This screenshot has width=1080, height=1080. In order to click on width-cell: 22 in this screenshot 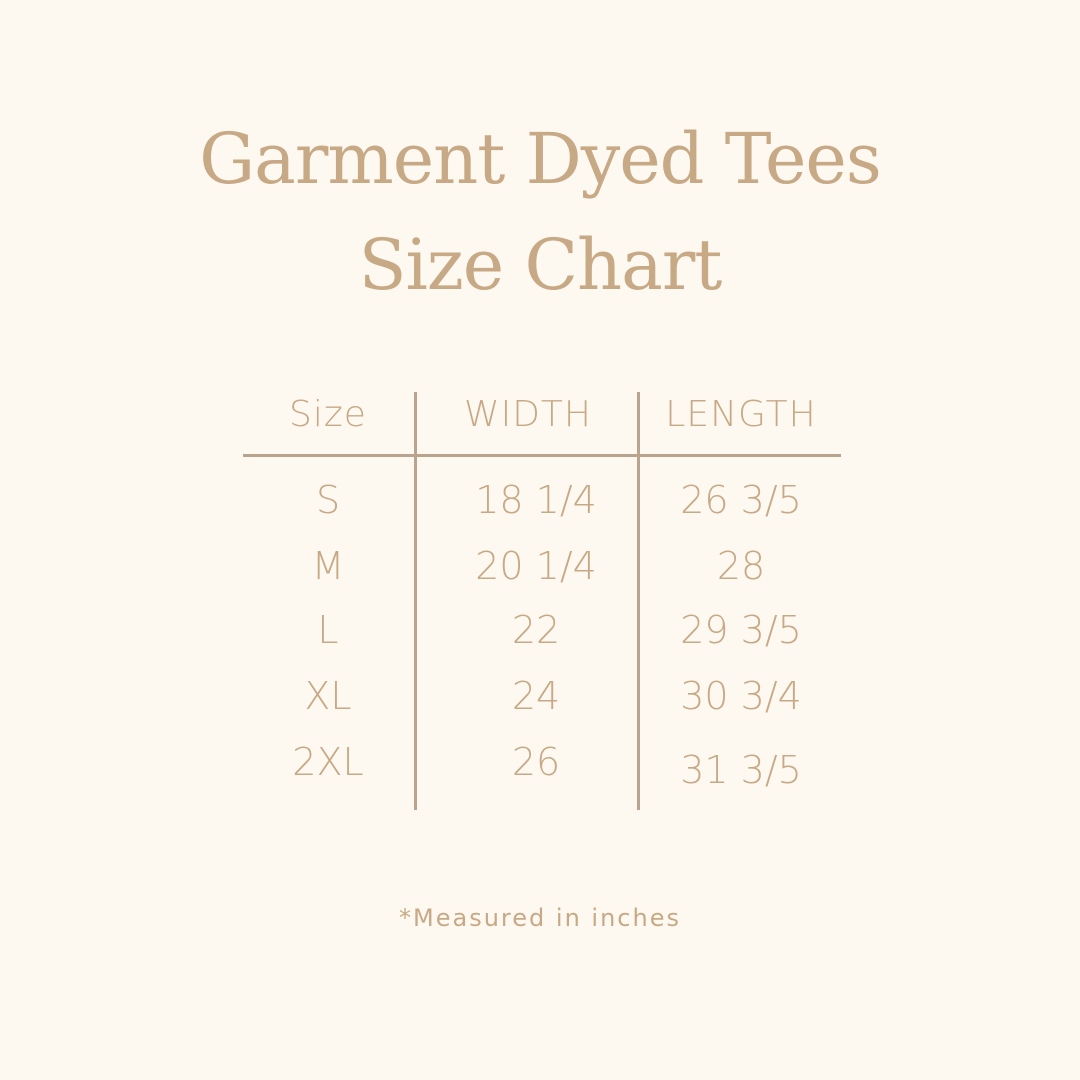, I will do `click(536, 630)`.